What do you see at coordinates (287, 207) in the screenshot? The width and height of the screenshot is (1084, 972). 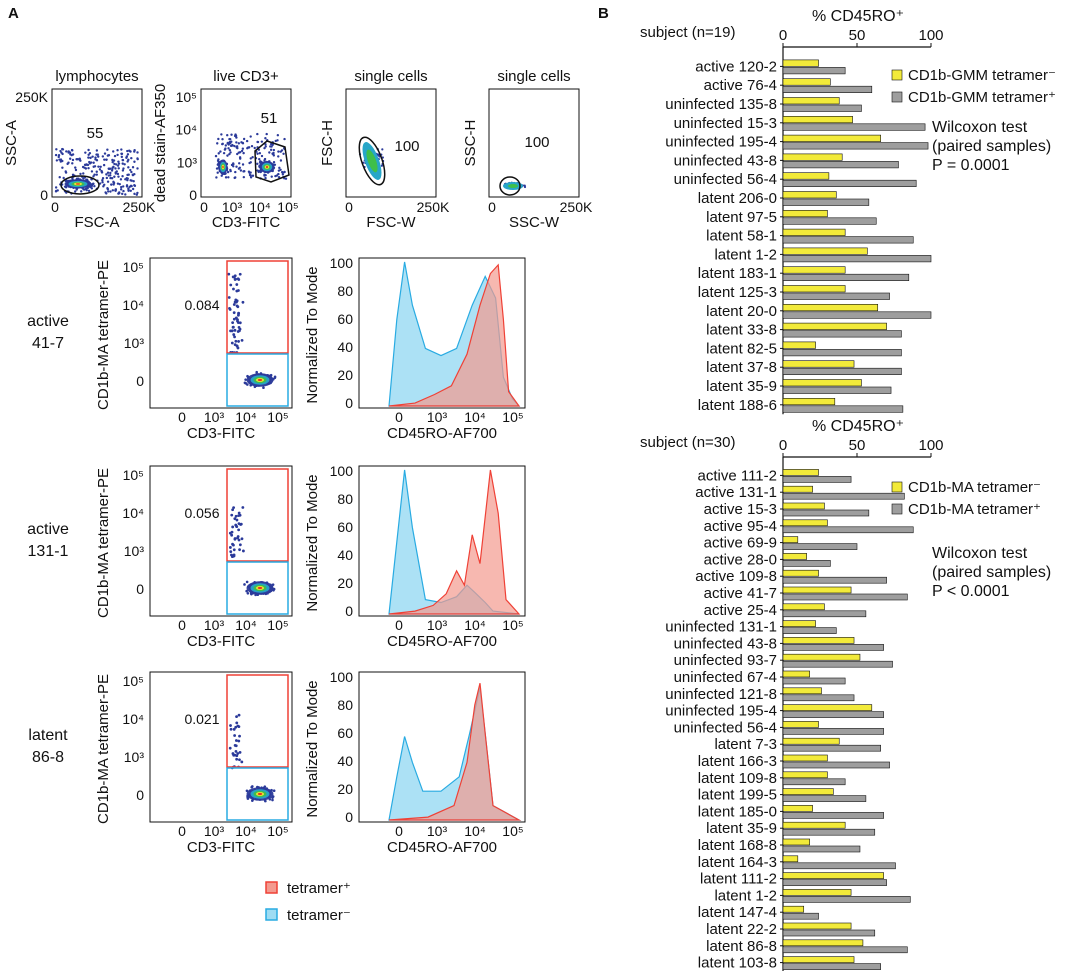 I see `gating-xtick-label: 10⁵` at bounding box center [287, 207].